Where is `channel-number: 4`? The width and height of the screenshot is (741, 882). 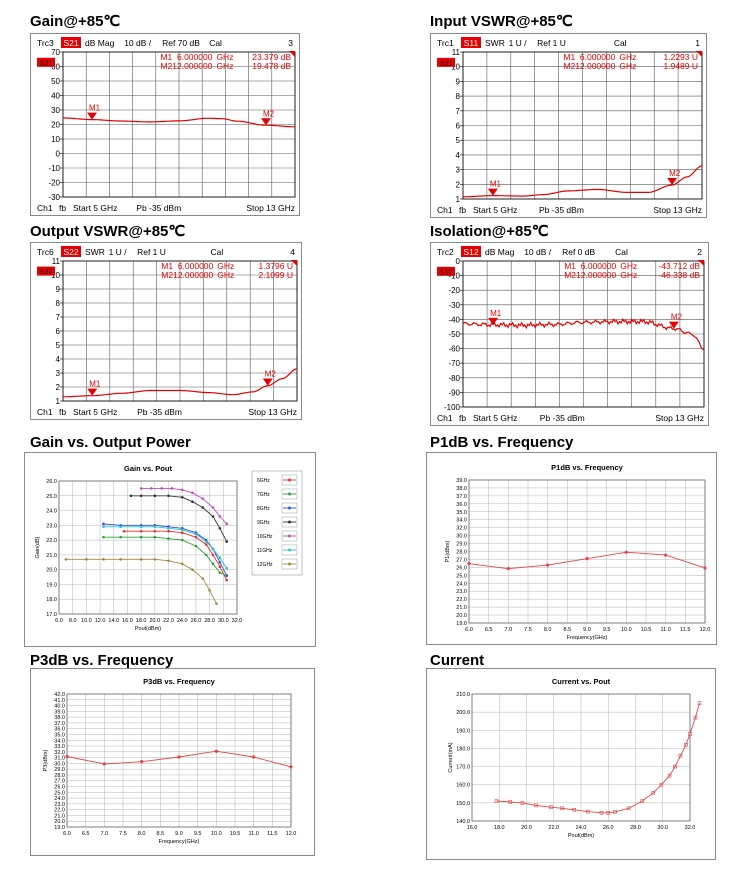
channel-number: 4 is located at coordinates (292, 252).